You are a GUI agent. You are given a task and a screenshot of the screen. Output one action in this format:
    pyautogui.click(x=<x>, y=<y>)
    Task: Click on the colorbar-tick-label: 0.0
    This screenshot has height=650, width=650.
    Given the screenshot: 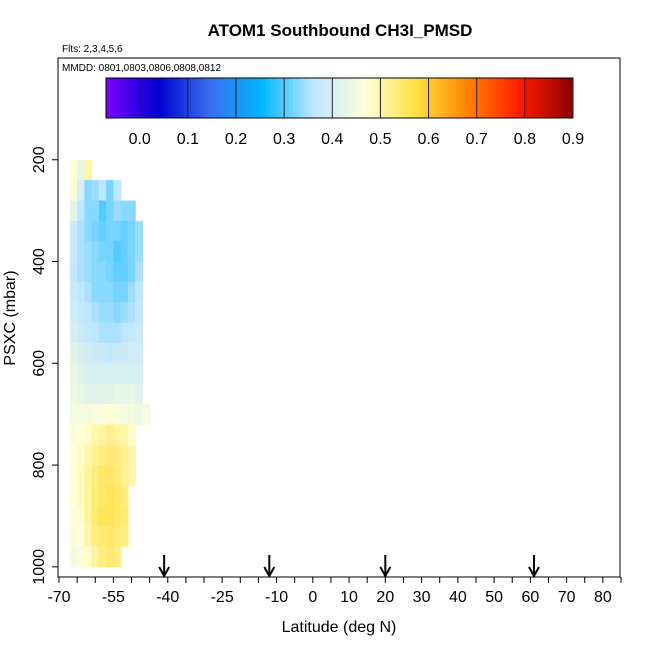 What is the action you would take?
    pyautogui.click(x=140, y=139)
    